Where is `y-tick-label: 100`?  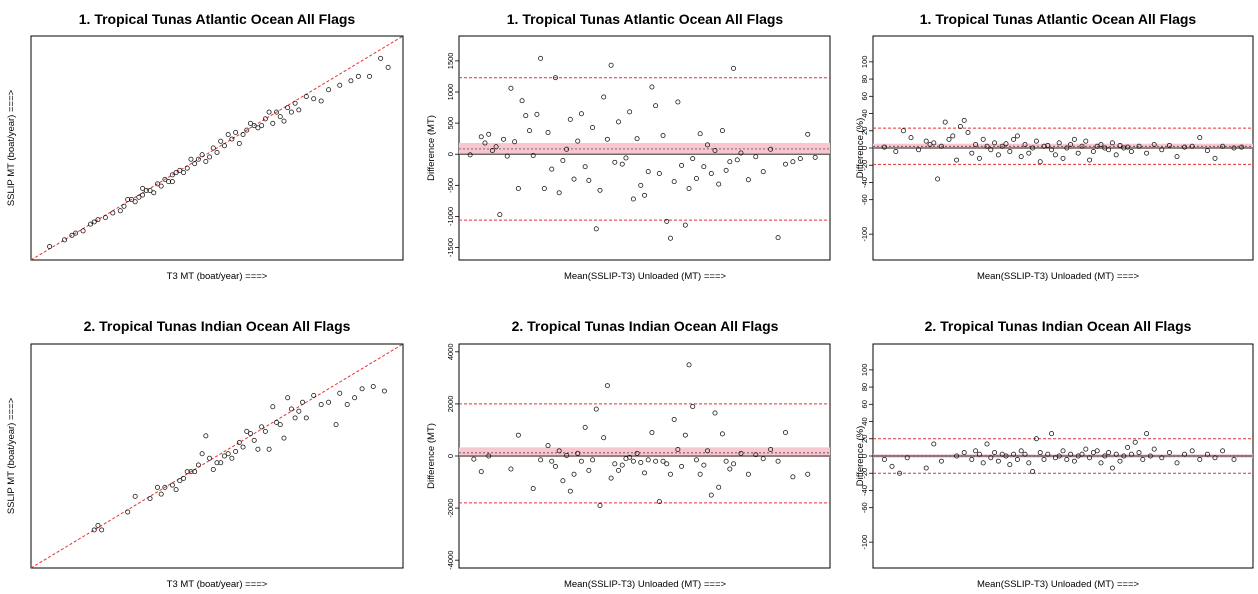 y-tick-label: 100 is located at coordinates (864, 62).